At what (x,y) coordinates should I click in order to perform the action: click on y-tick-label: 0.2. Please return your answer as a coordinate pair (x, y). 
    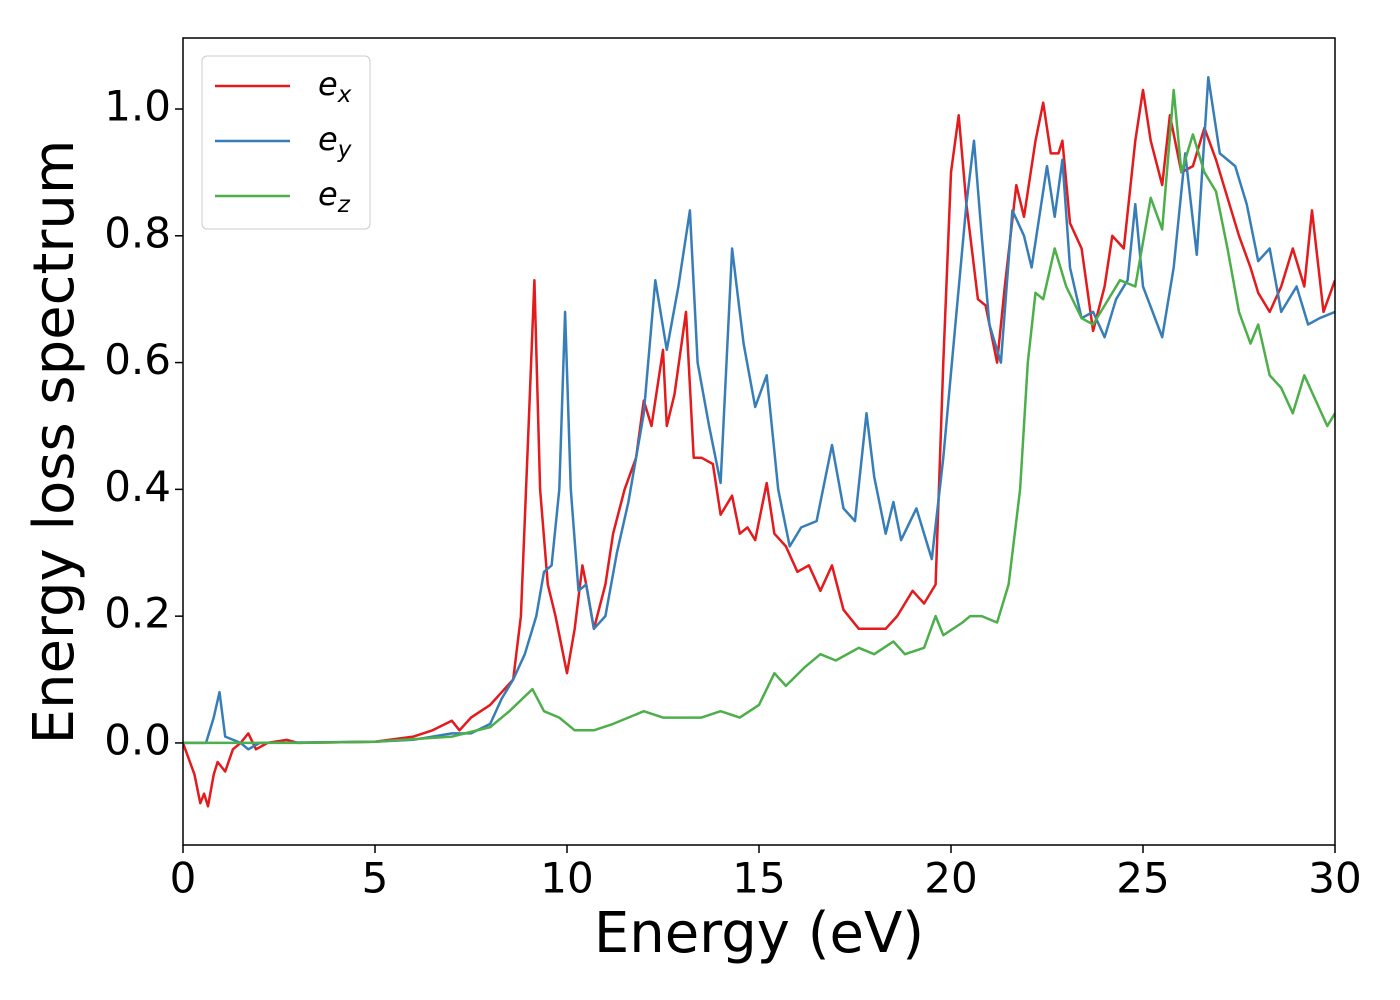
    Looking at the image, I should click on (137, 613).